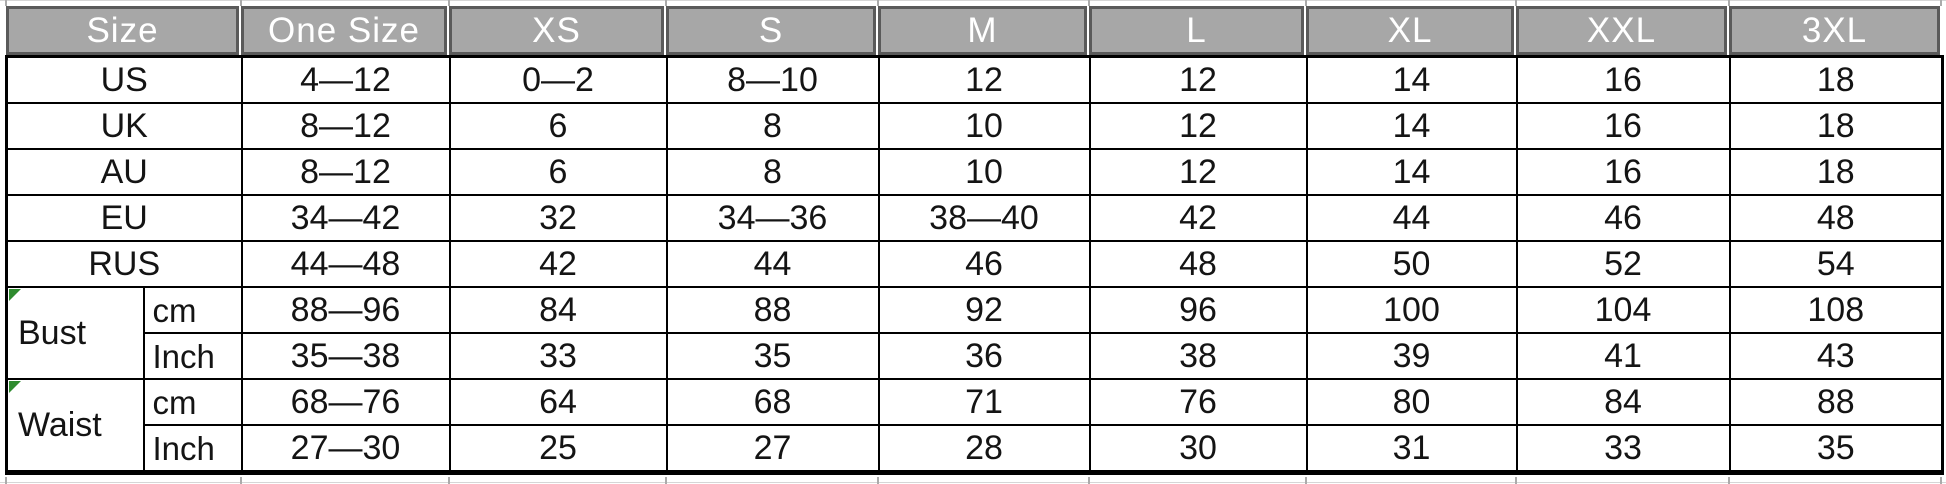 Image resolution: width=1946 pixels, height=484 pixels. Describe the element at coordinates (1198, 449) in the screenshot. I see `size-cell: 30` at that location.